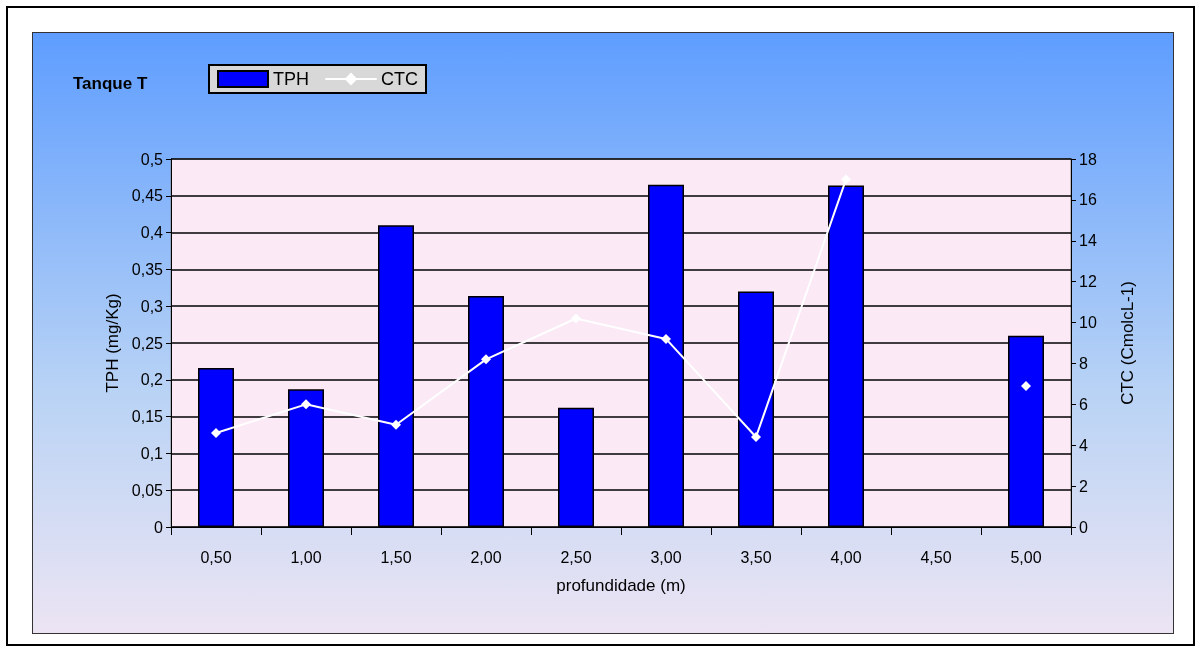 The height and width of the screenshot is (650, 1201). I want to click on y2-tick-label: 10, so click(1088, 323).